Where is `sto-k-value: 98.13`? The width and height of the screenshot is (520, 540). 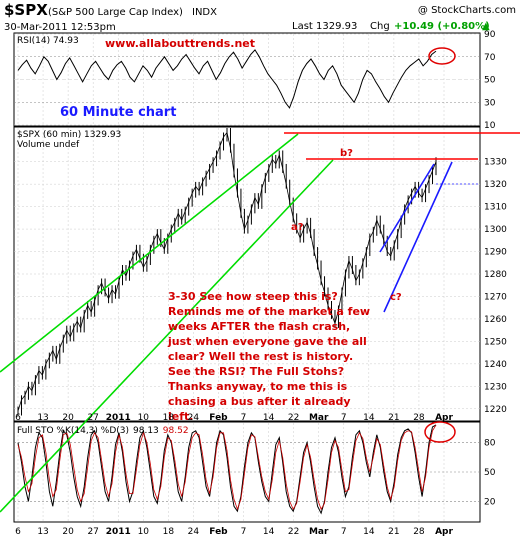
sto-k-value: 98.13 is located at coordinates (146, 431).